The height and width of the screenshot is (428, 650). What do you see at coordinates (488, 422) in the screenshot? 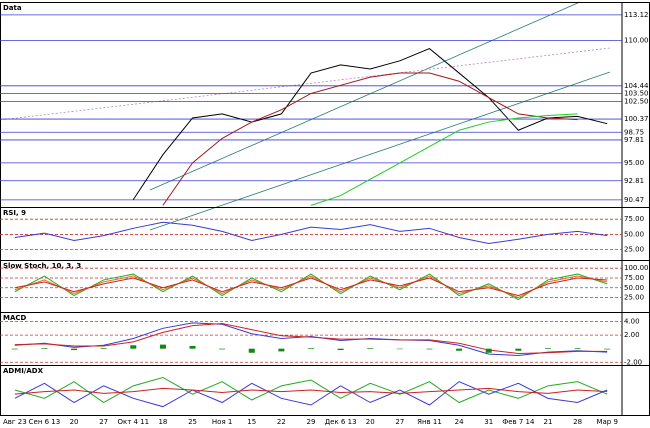
I see `x-tick-label: 31` at bounding box center [488, 422].